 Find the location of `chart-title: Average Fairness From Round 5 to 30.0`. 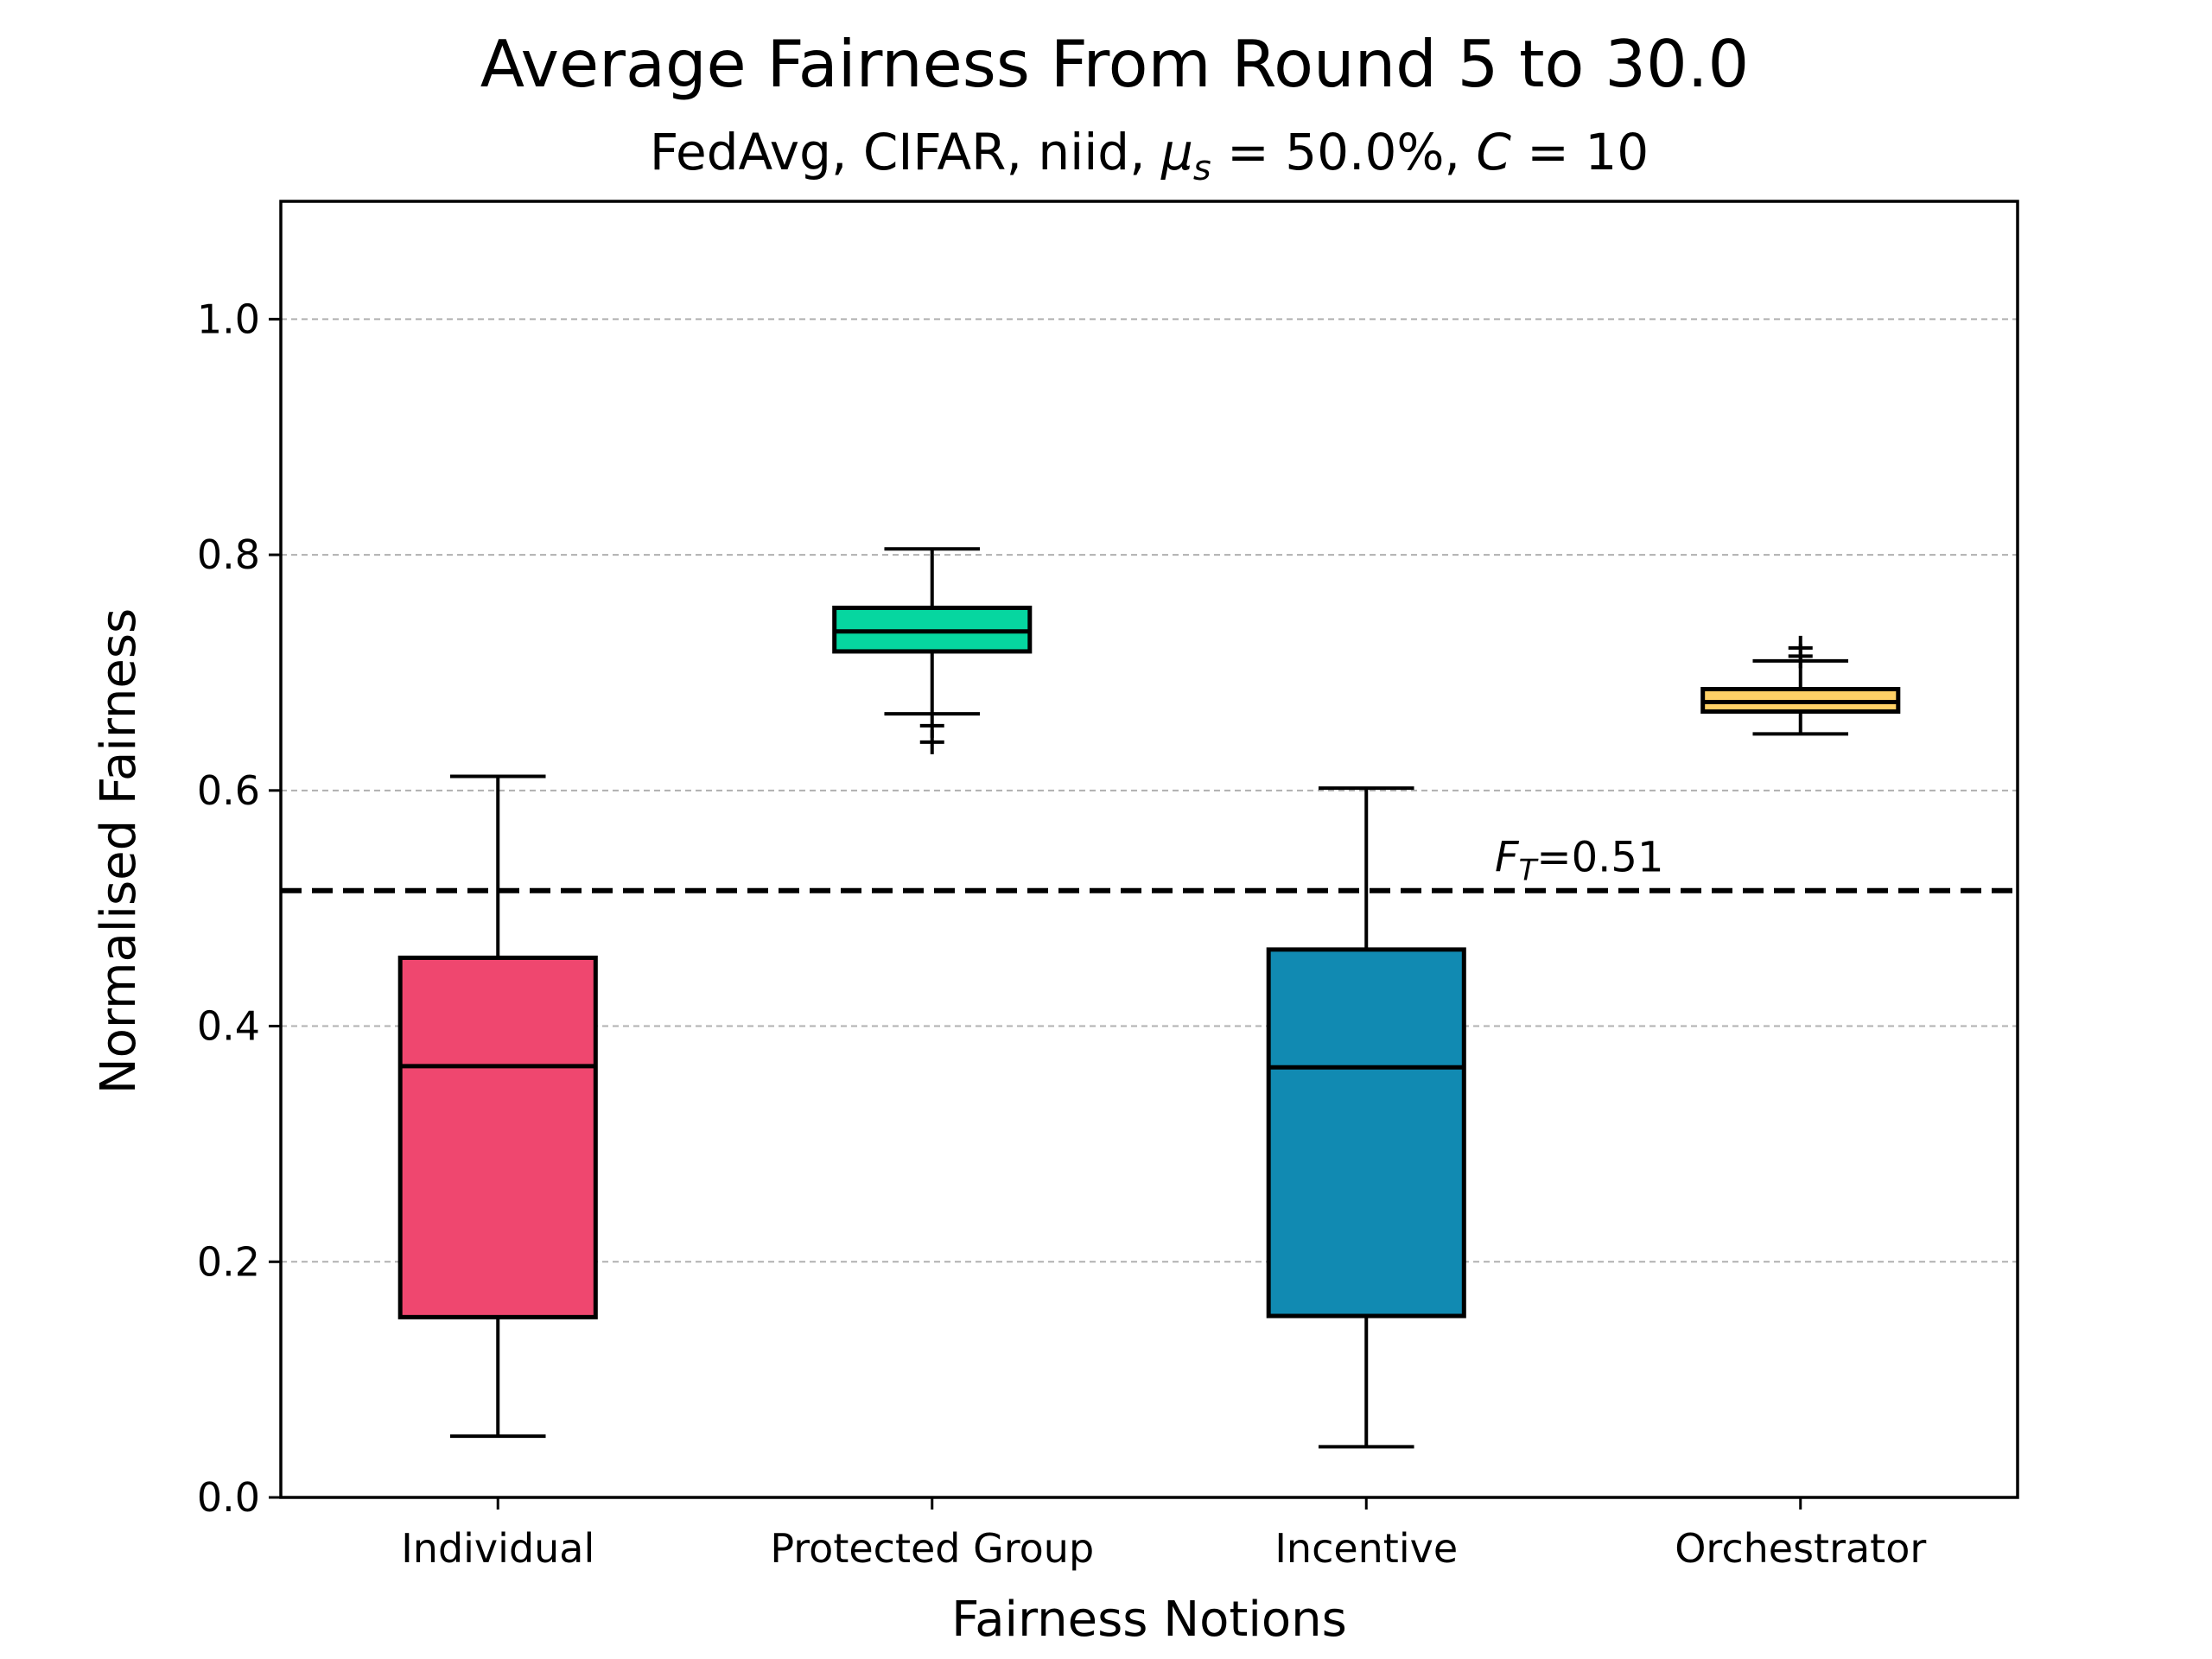

chart-title: Average Fairness From Round 5 to 30.0 is located at coordinates (1115, 64).